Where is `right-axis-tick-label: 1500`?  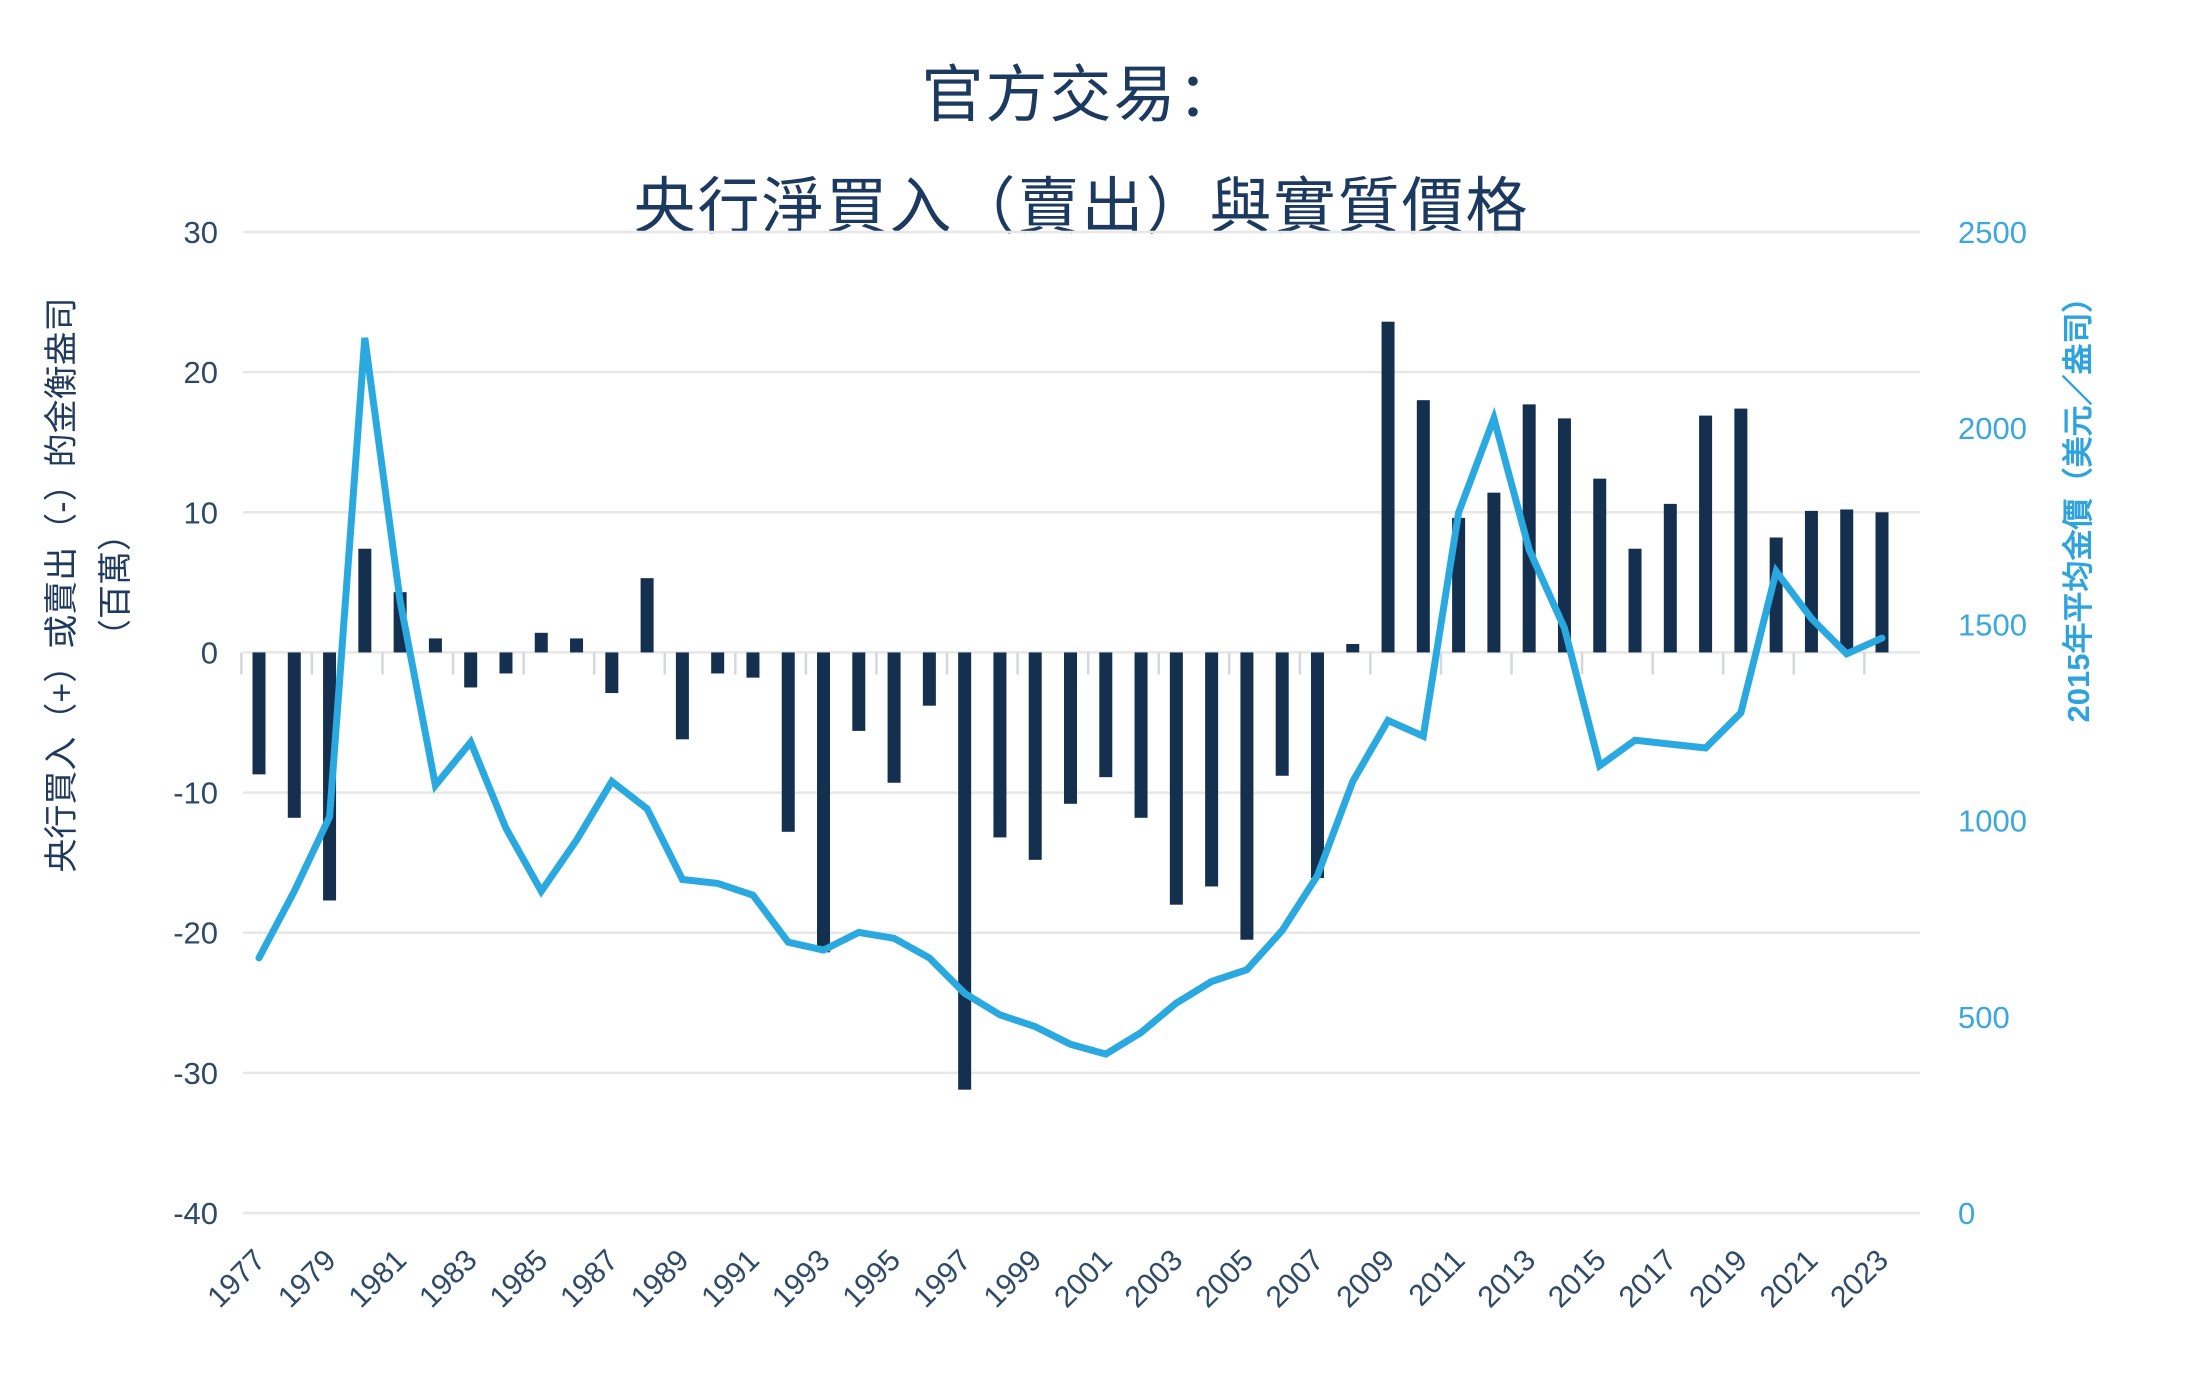
right-axis-tick-label: 1500 is located at coordinates (1992, 624).